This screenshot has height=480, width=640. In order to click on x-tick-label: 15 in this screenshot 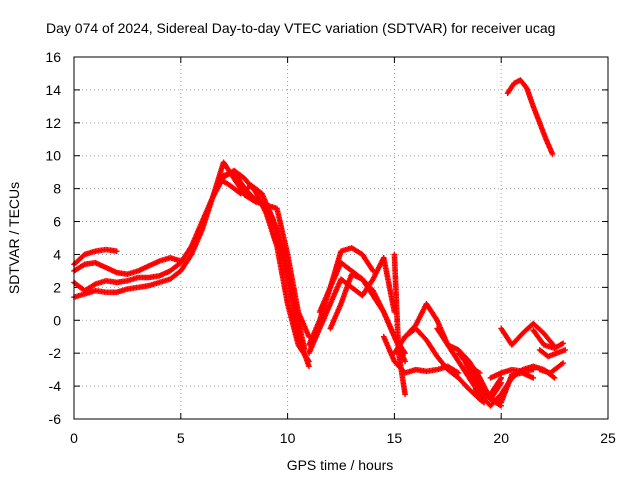, I will do `click(395, 438)`.